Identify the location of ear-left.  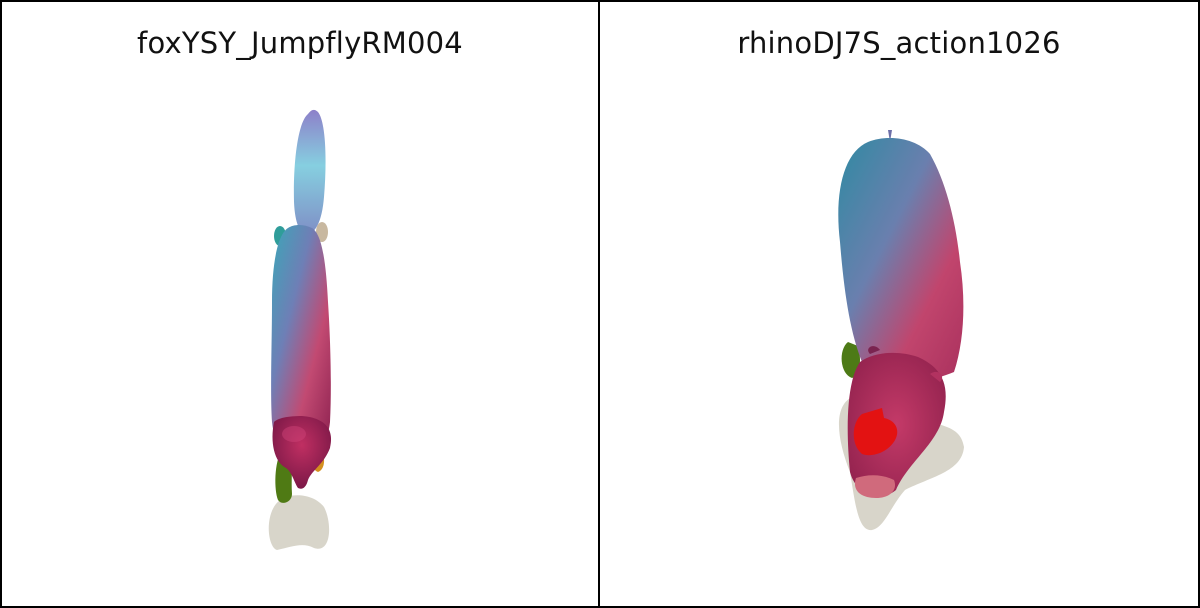
(874, 350).